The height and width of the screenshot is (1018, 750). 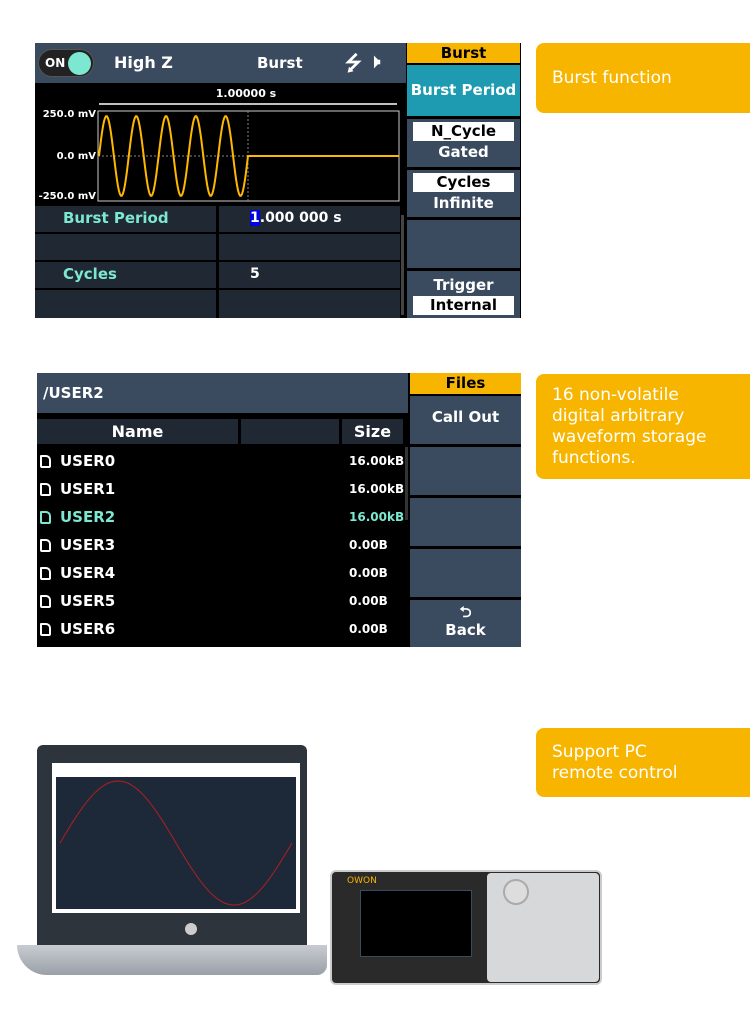 I want to click on param-table: Burst Period 1.000 000 s Cycles 5, so click(x=220, y=261).